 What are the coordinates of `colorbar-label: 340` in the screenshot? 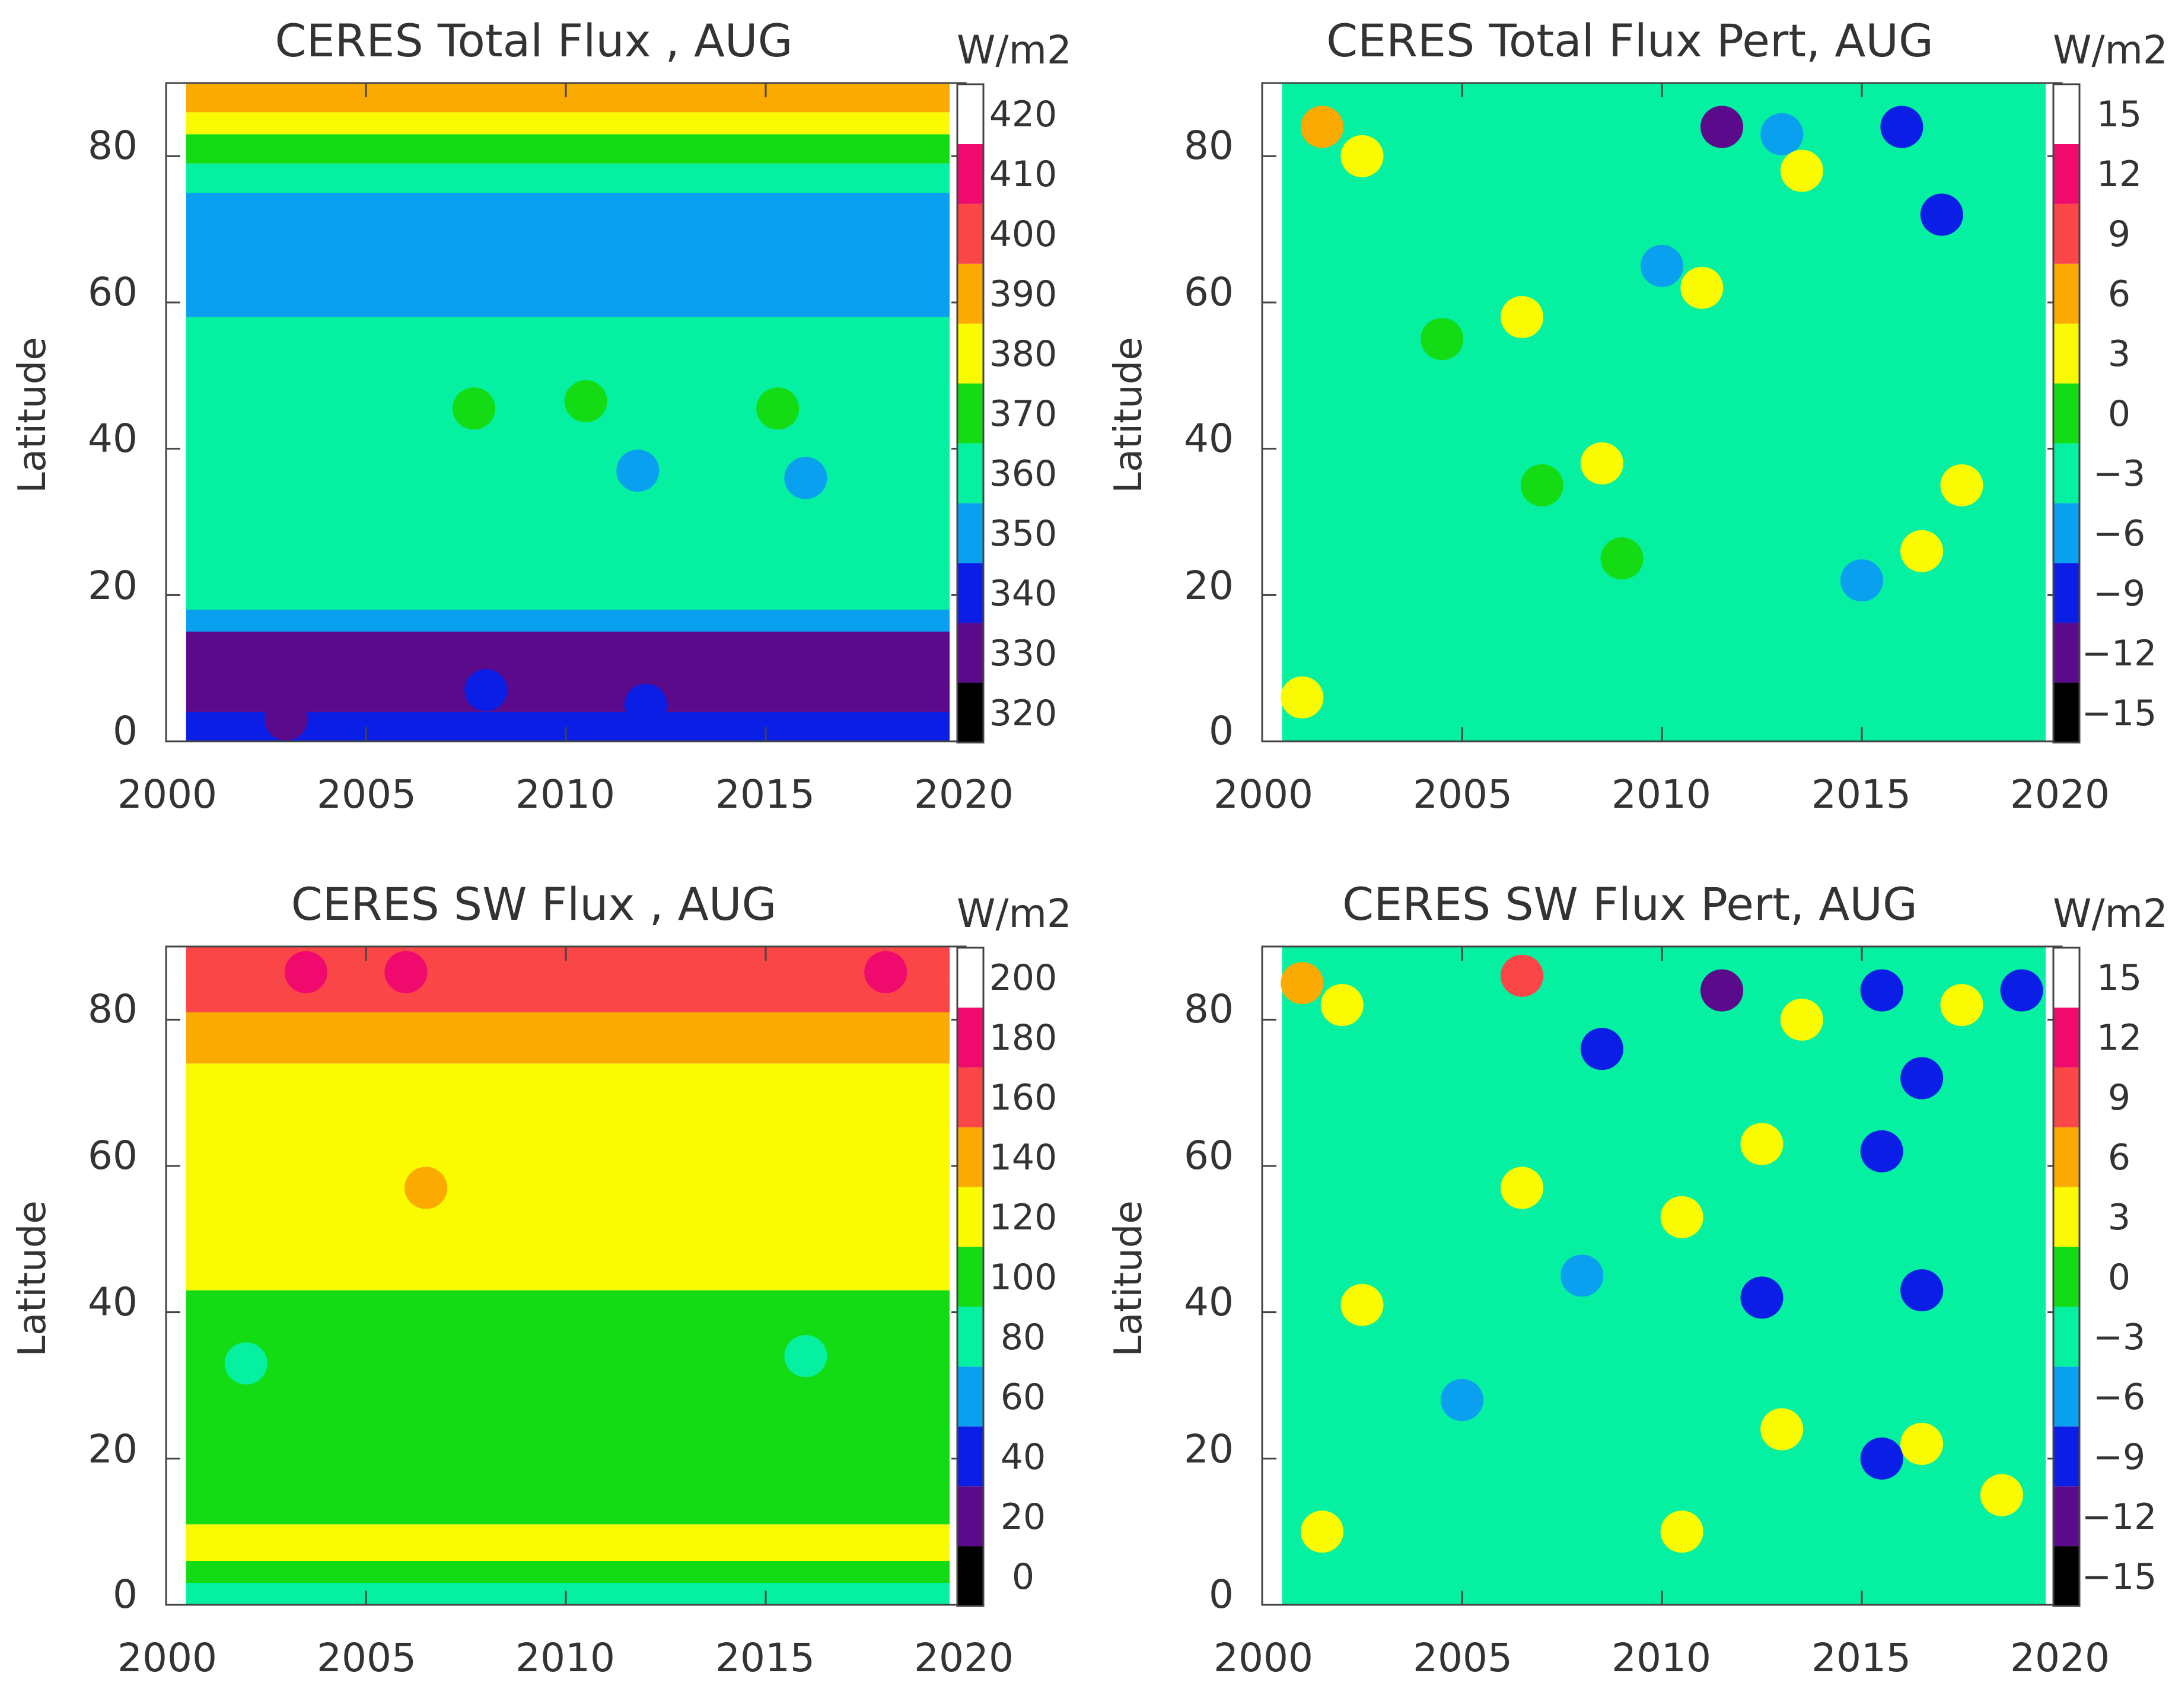 It's located at (1023, 593).